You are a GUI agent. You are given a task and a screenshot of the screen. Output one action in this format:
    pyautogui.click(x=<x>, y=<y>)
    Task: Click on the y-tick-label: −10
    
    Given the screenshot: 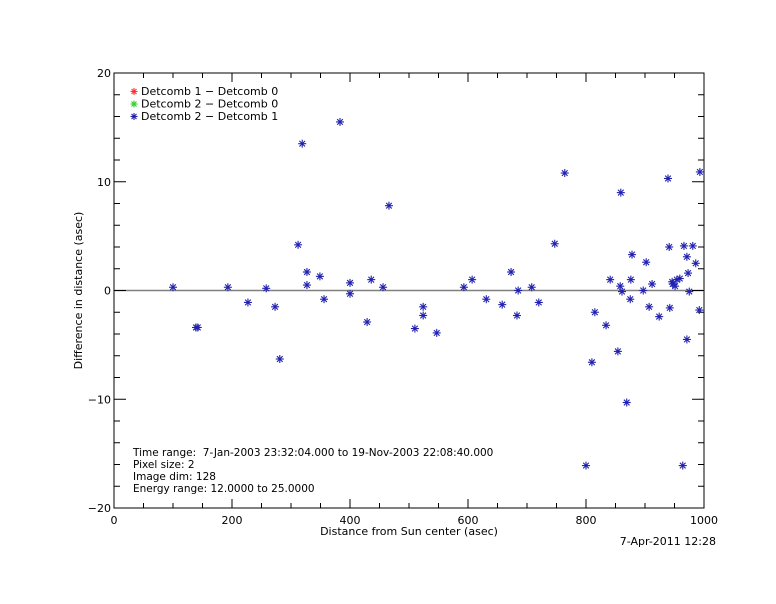 What is the action you would take?
    pyautogui.click(x=99, y=399)
    